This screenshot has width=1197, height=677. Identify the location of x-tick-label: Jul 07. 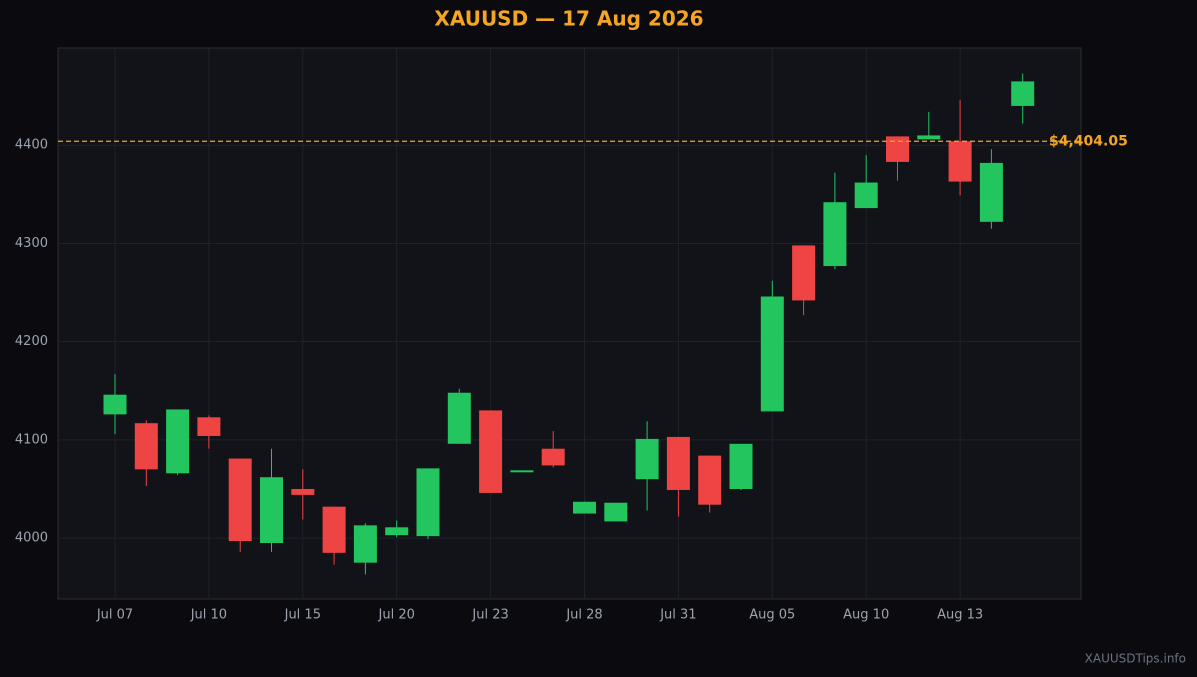
(114, 615).